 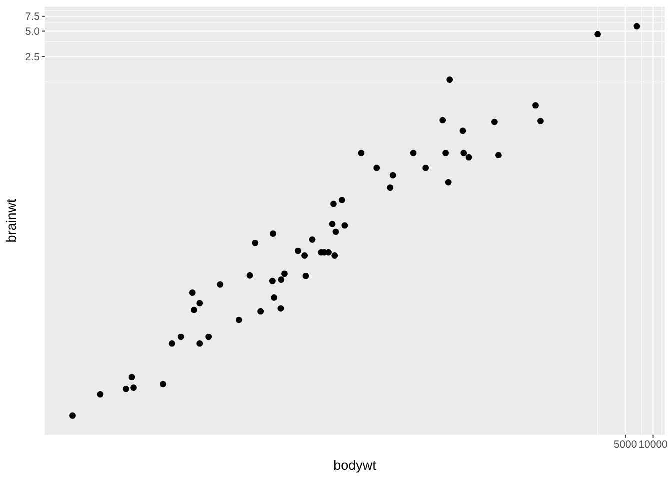 What do you see at coordinates (32, 32) in the screenshot?
I see `y-tick-label: 5.0` at bounding box center [32, 32].